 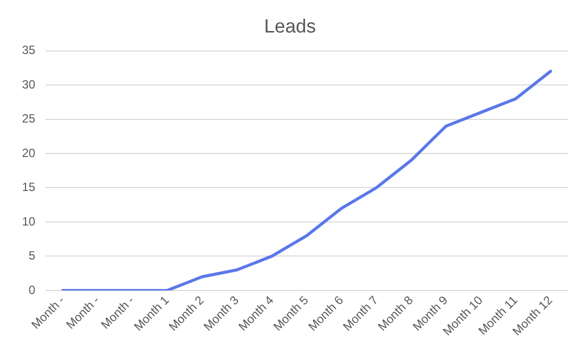 I want to click on chart-title: Leads, so click(x=290, y=27).